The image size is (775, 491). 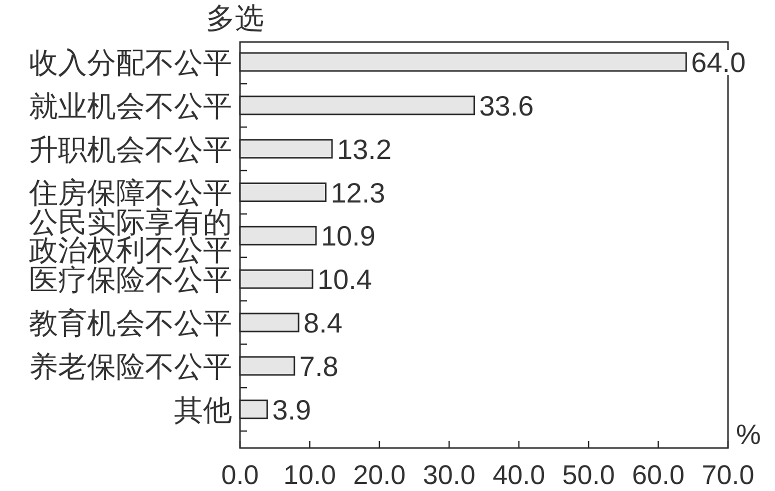 I want to click on data-label: 12.3, so click(x=358, y=192).